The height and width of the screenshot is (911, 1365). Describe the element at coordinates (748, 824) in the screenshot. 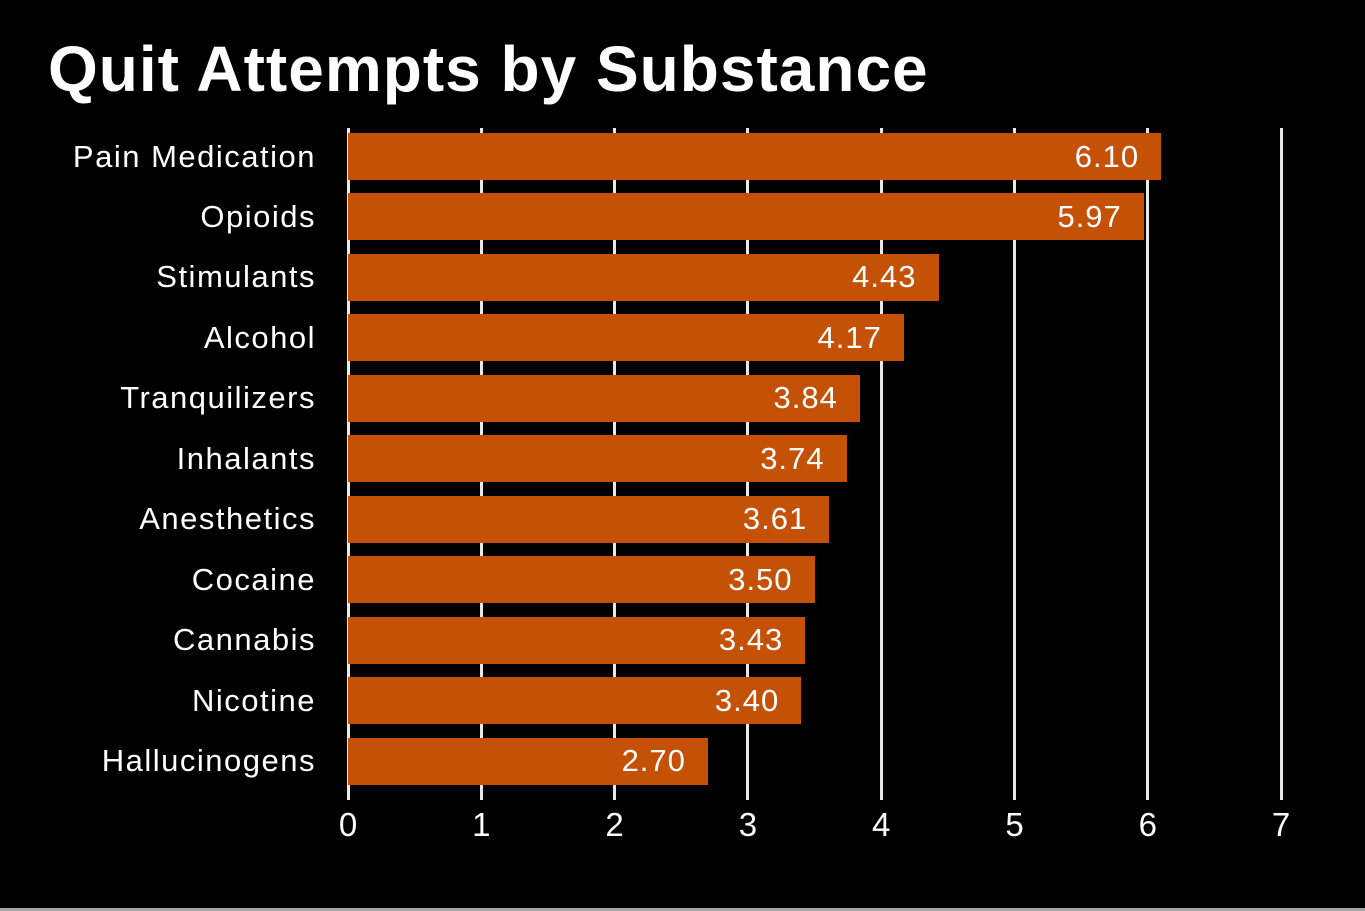

I see `x-axis-tick-label: 3` at that location.